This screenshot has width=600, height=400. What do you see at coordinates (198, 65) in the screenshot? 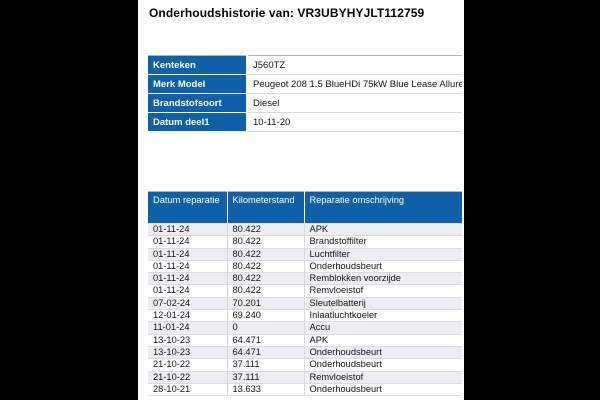
I see `info-label: Kenteken` at bounding box center [198, 65].